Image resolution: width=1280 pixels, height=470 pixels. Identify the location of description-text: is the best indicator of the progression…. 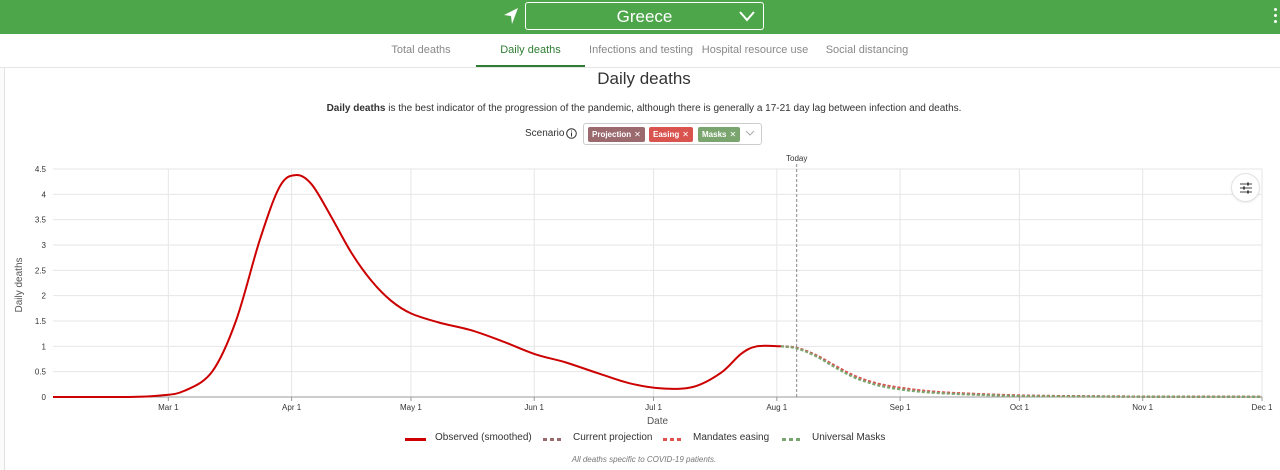
(673, 108).